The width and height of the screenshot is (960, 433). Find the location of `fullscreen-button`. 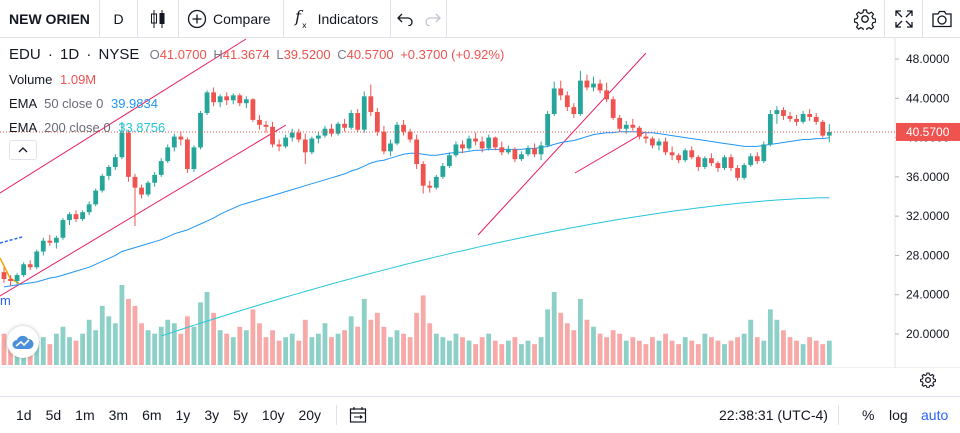

fullscreen-button is located at coordinates (903, 19).